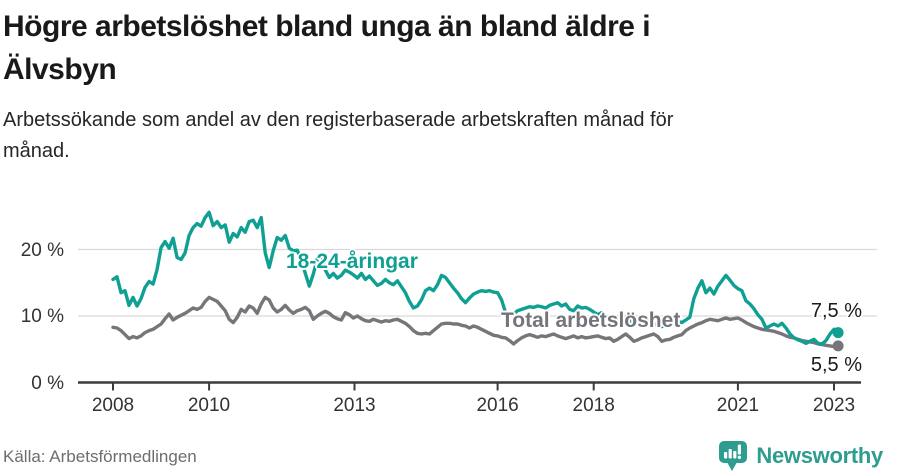  I want to click on x-tick-label-2021: 2021, so click(738, 405).